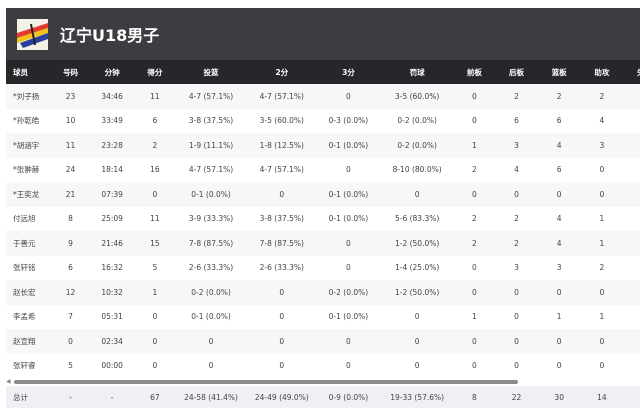 Image resolution: width=640 pixels, height=408 pixels. I want to click on total-cell: 19-33 (57.6%), so click(417, 397).